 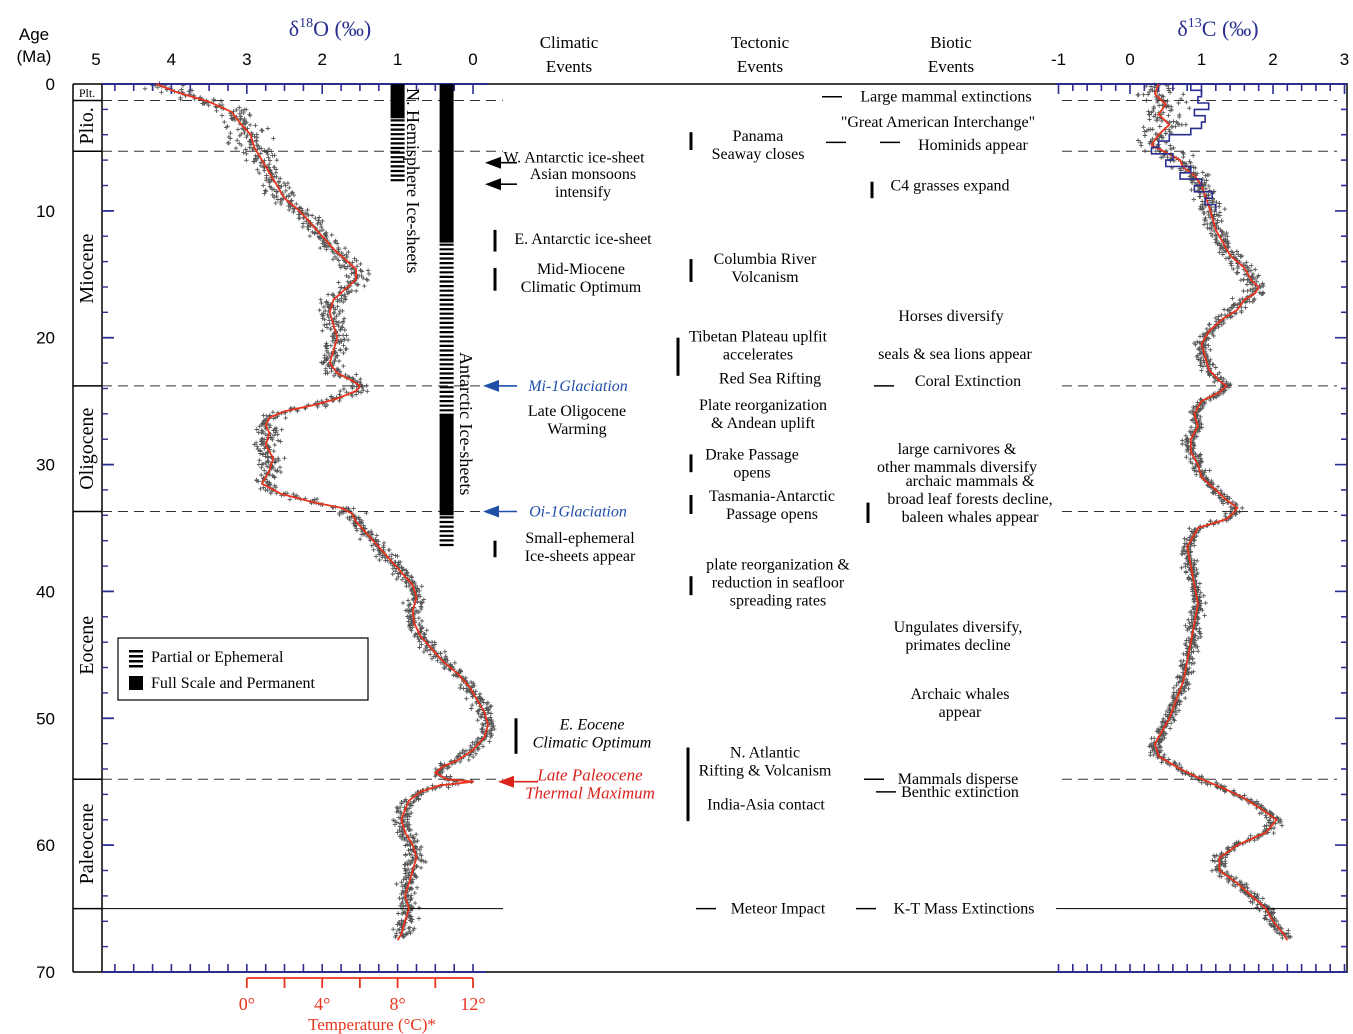 I want to click on climatic-events-header-line2: Events, so click(x=569, y=66).